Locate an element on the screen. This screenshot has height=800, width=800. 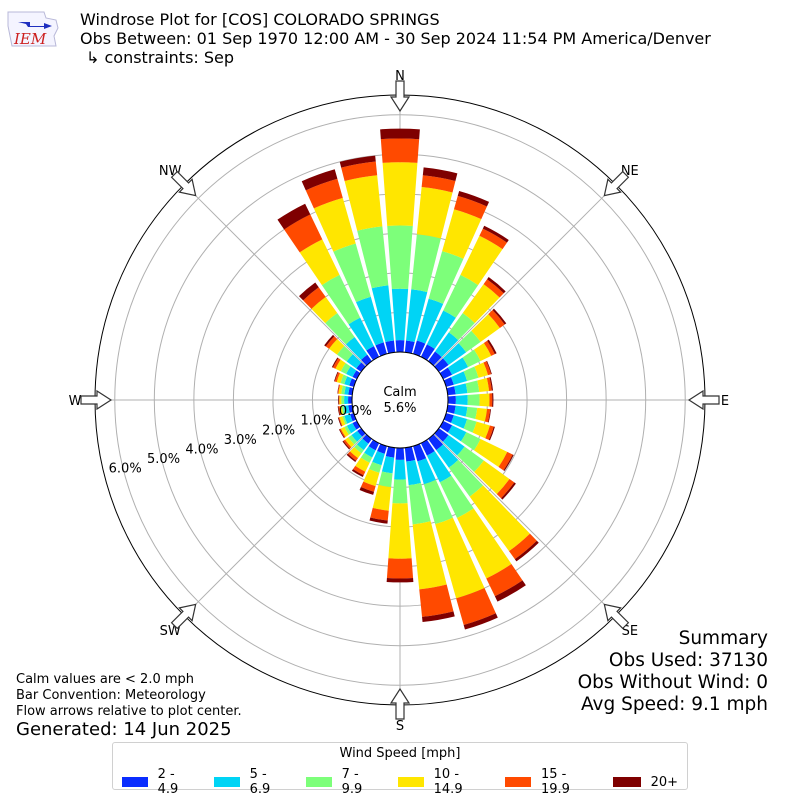
radial-tick-label-2: 2.0% is located at coordinates (278, 430).